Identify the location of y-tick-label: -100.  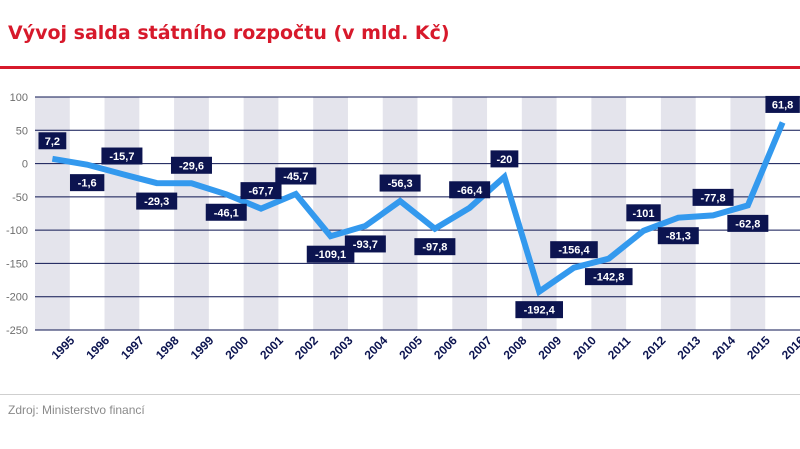
(17, 231).